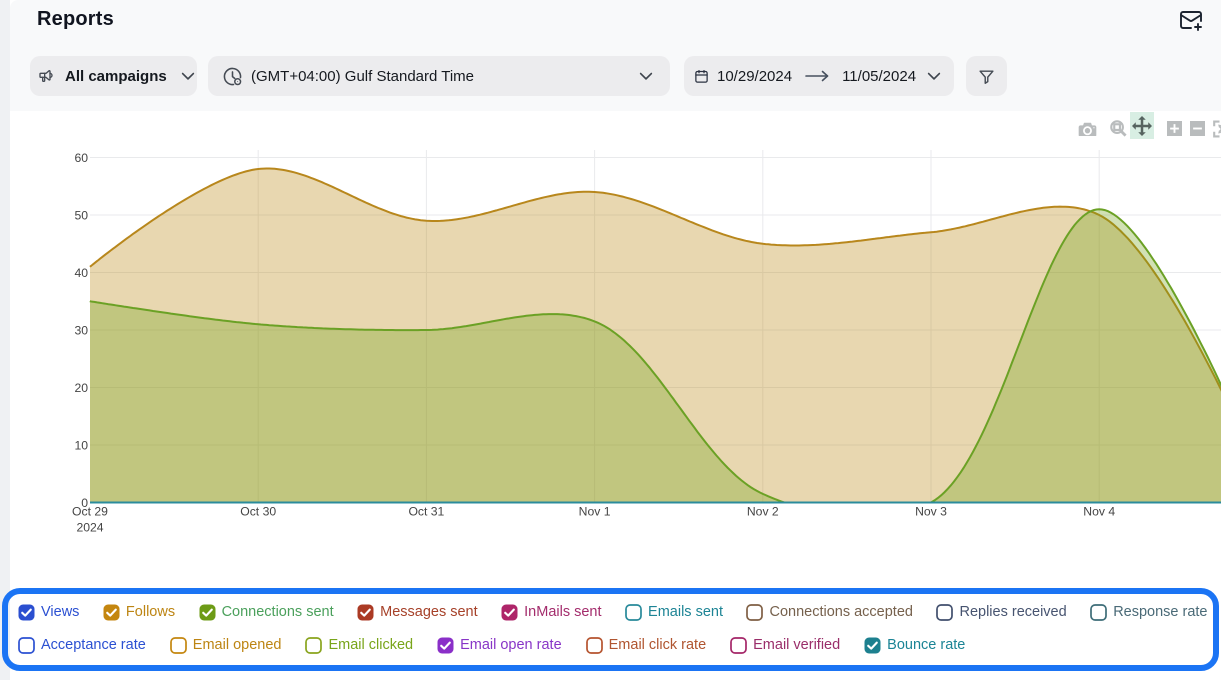  I want to click on svg-text: 60, so click(81, 158).